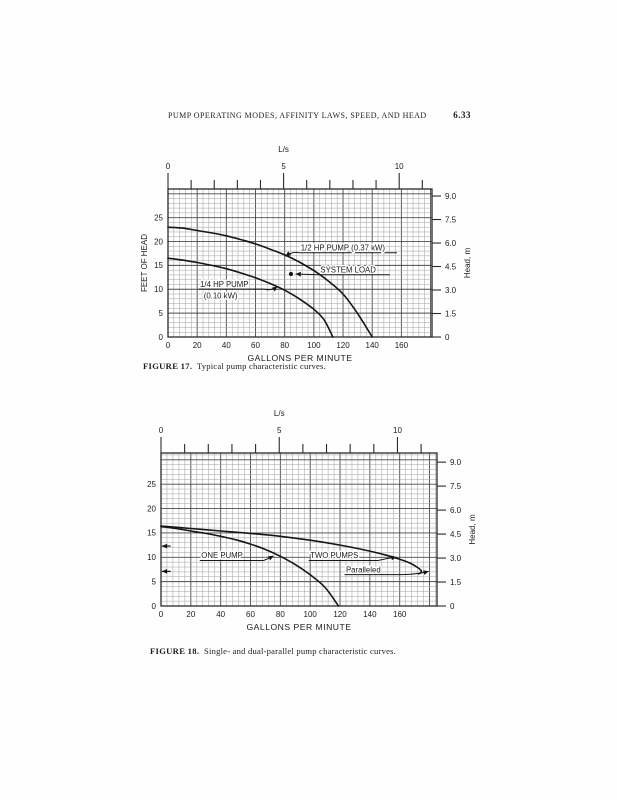  What do you see at coordinates (221, 295) in the screenshot?
I see `curve-label: (0.10 kW)` at bounding box center [221, 295].